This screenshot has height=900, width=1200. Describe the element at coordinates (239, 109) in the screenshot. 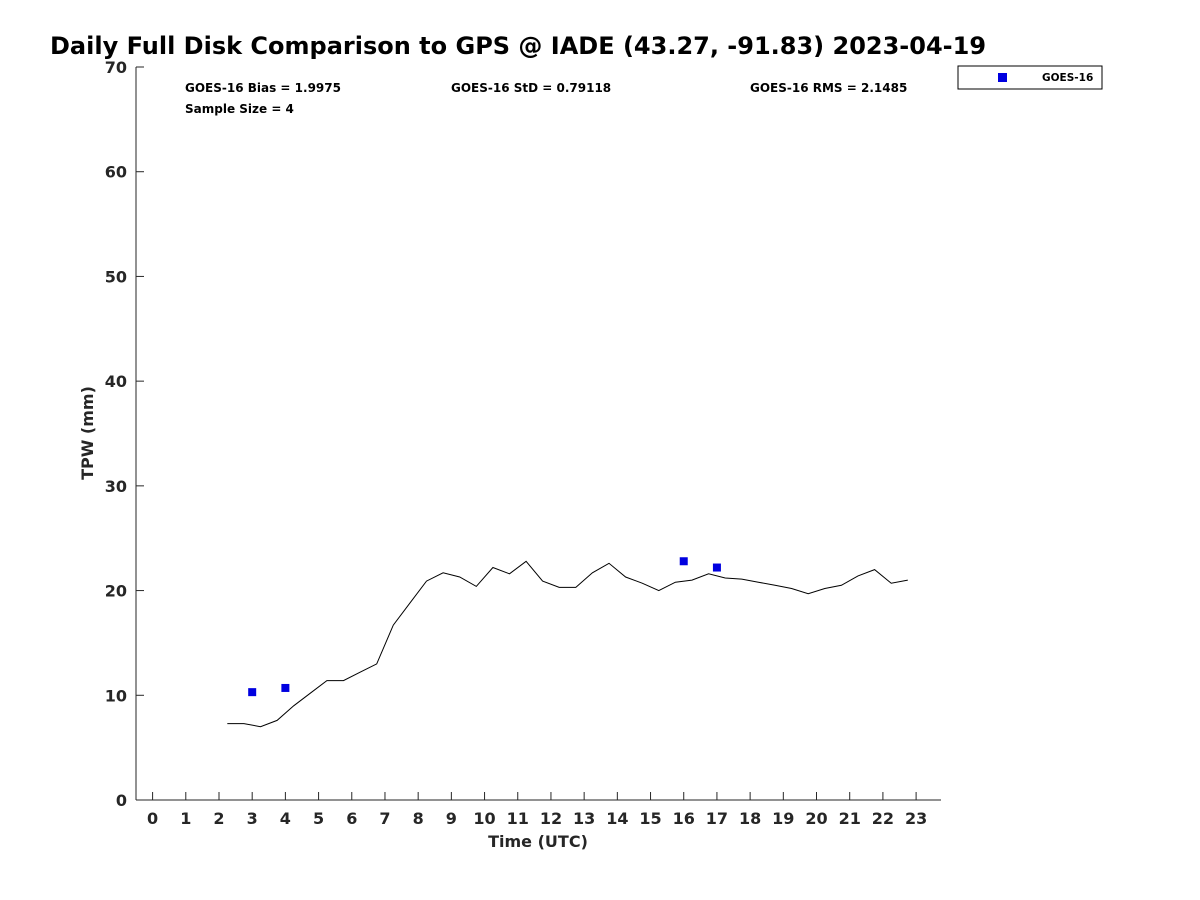

I see `sample-size-stat: Sample Size = 4` at that location.